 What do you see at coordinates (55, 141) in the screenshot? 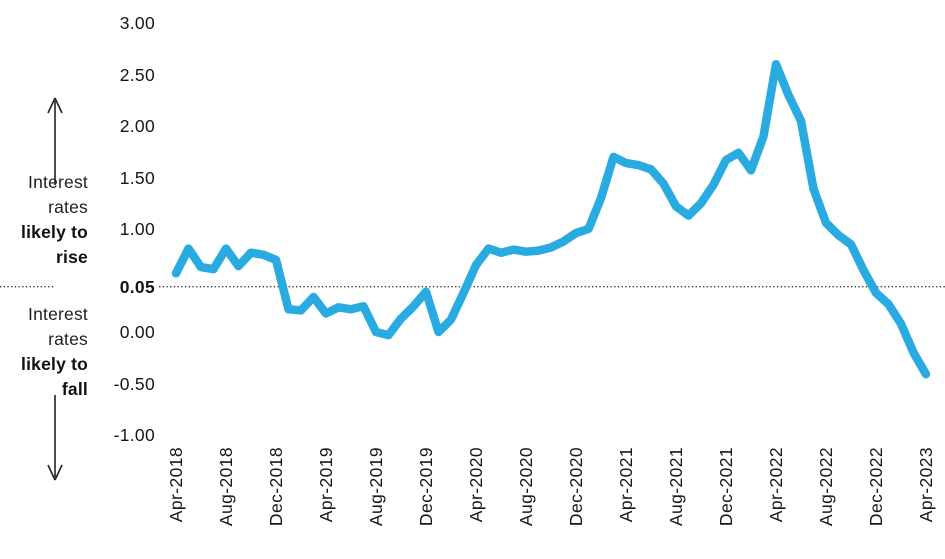
I see `up-arrow-icon` at bounding box center [55, 141].